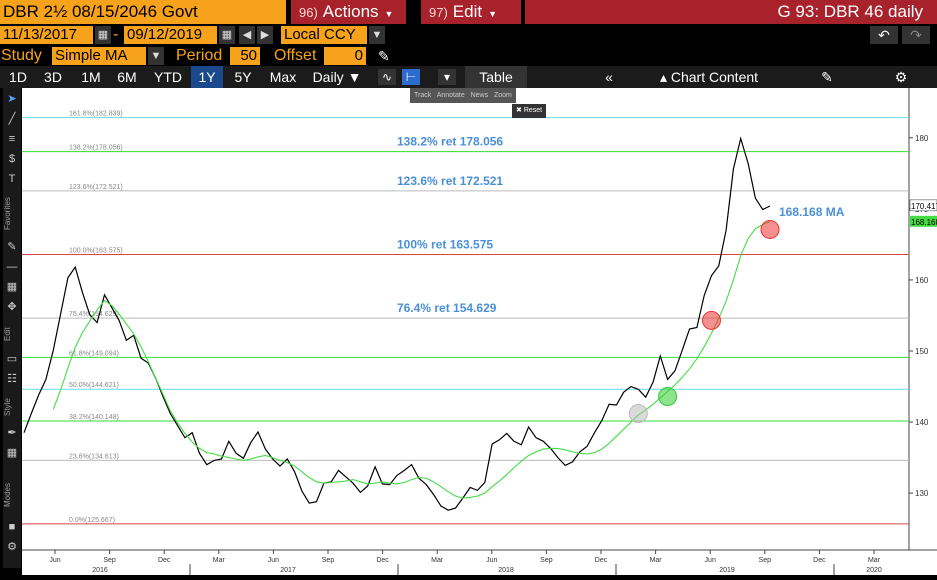 This screenshot has height=580, width=937. What do you see at coordinates (12, 247) in the screenshot?
I see `brush-icon: ✎` at bounding box center [12, 247].